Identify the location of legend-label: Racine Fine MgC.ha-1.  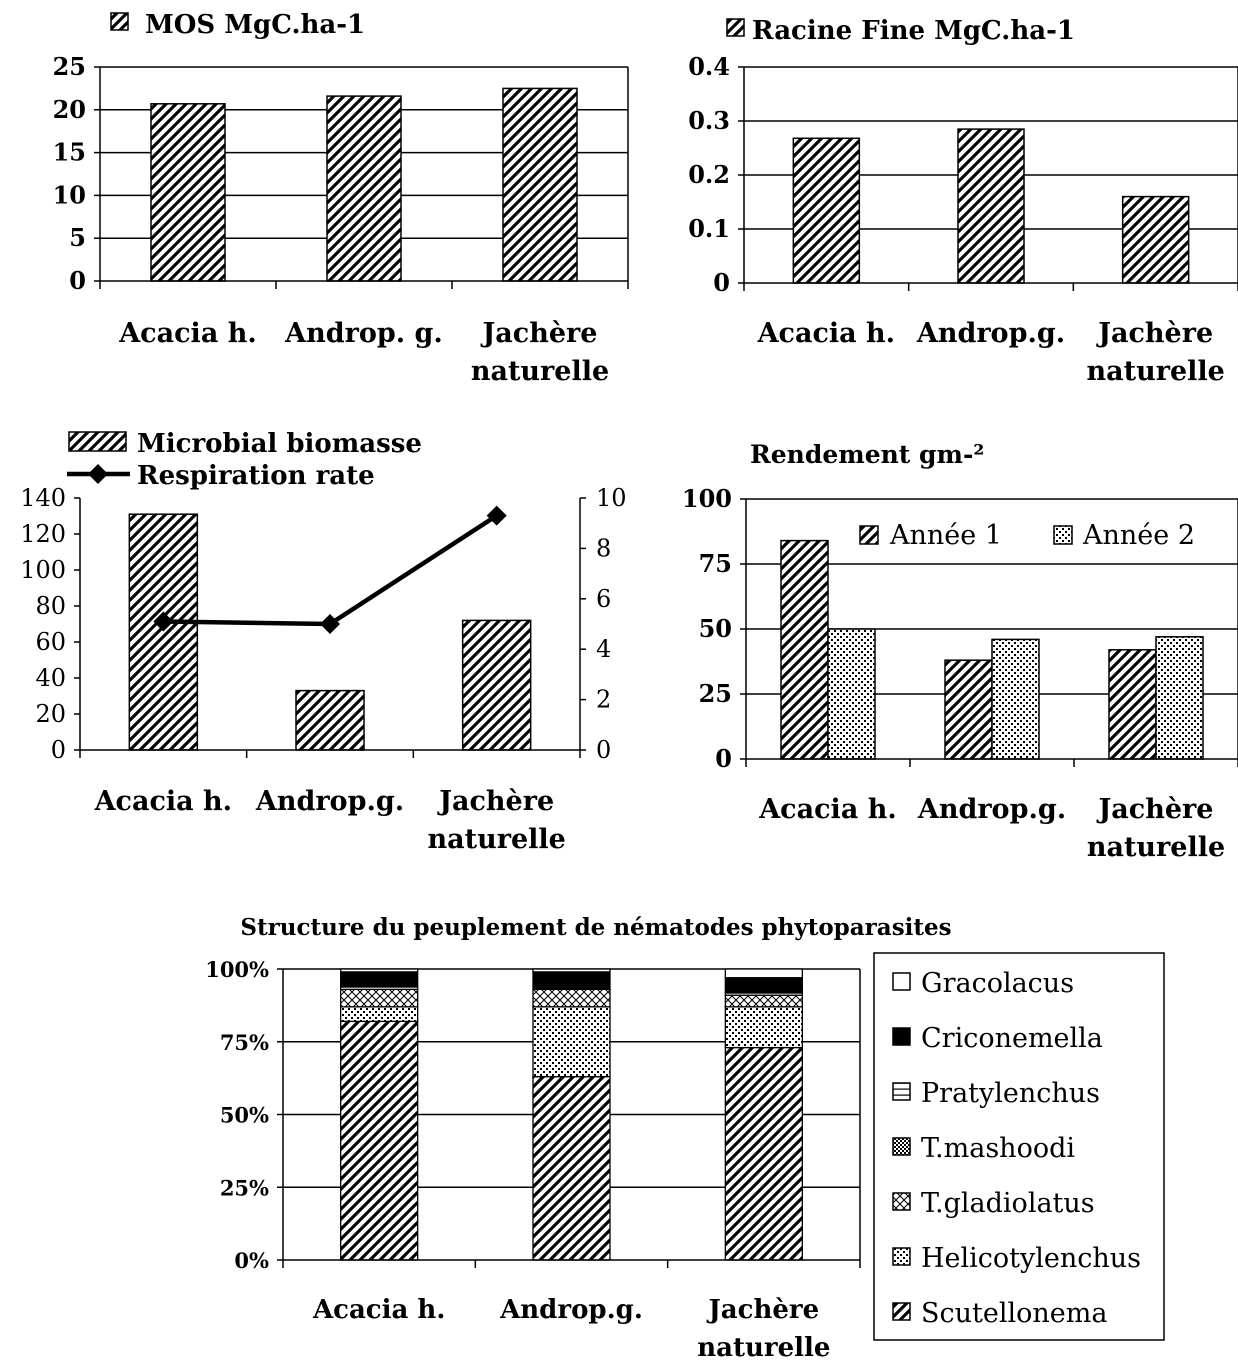
(913, 31).